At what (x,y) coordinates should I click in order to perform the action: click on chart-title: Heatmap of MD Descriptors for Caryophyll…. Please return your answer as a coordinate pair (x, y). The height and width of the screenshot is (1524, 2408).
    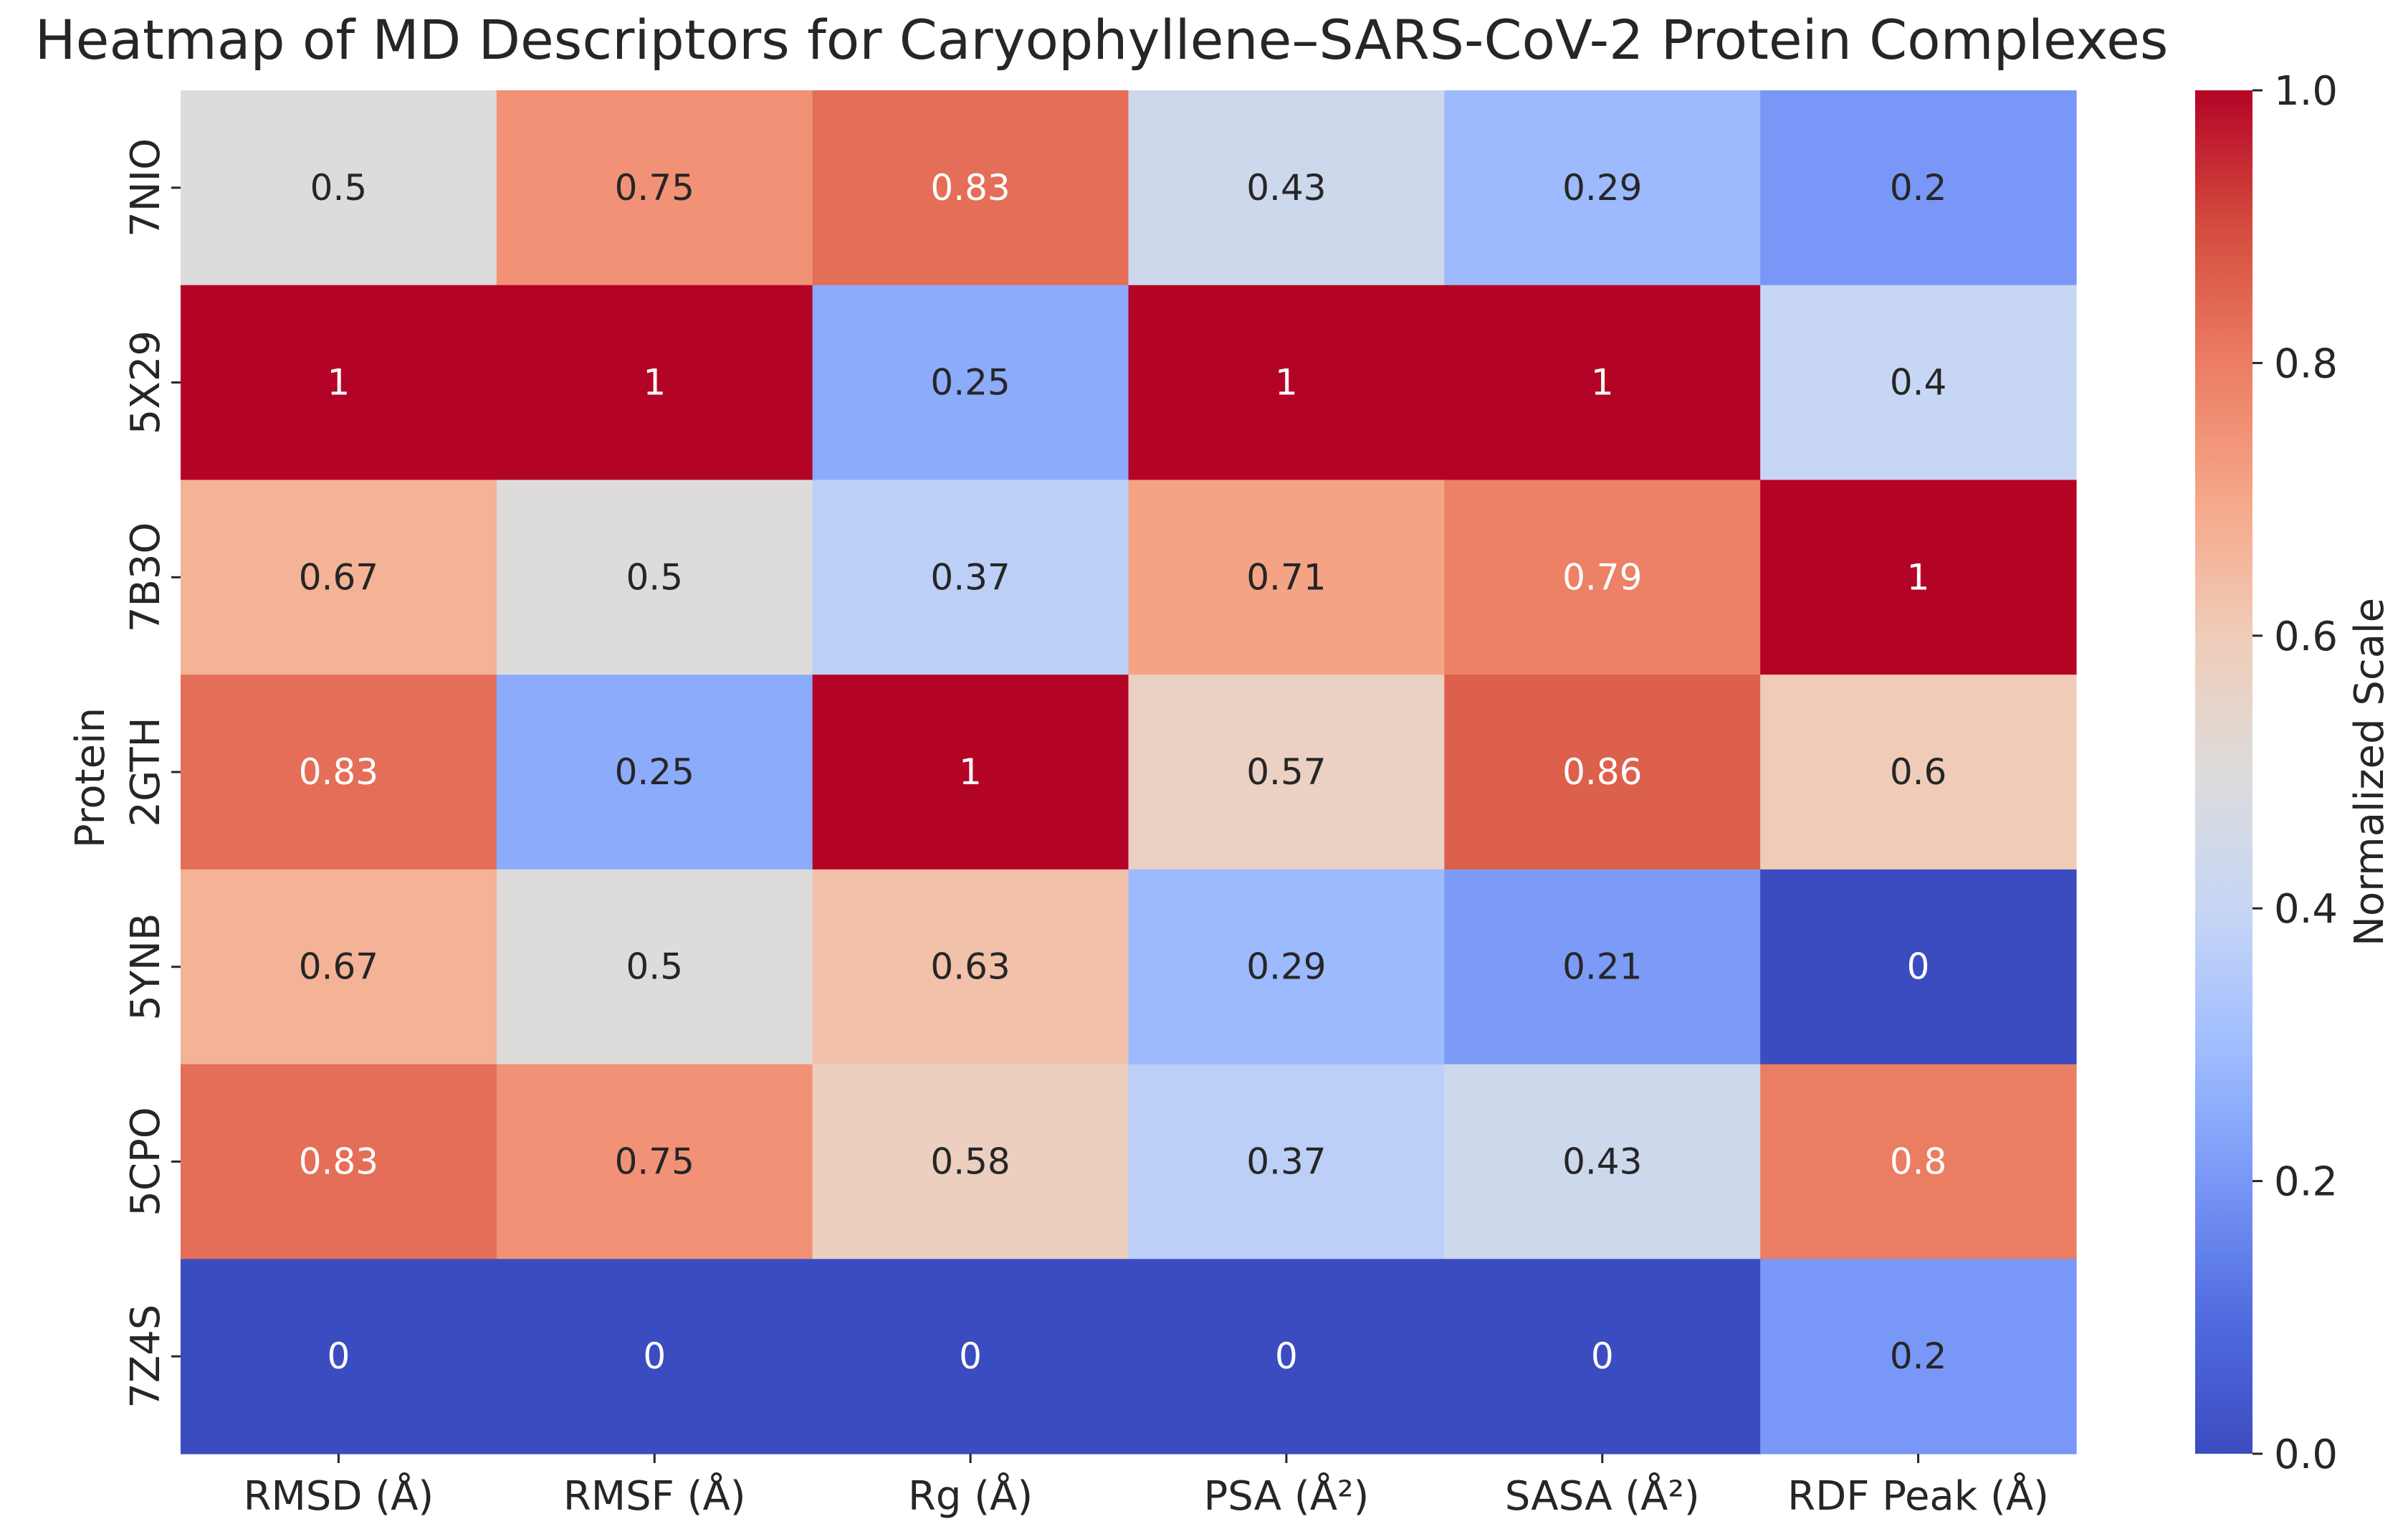
    Looking at the image, I should click on (1102, 40).